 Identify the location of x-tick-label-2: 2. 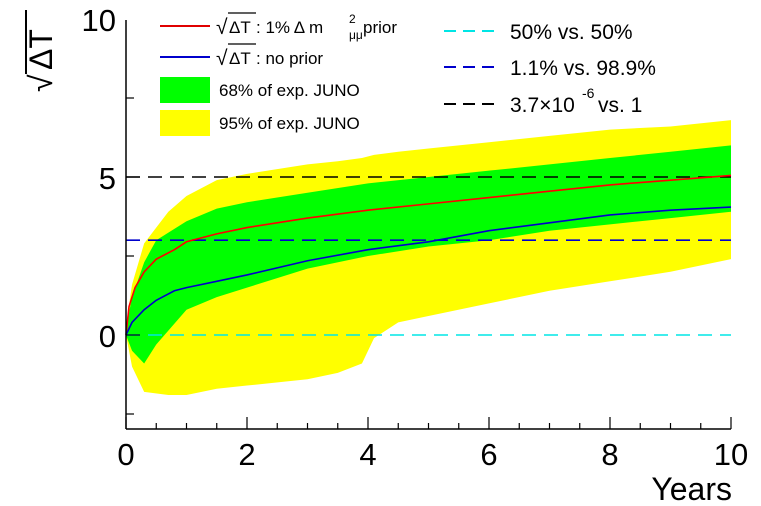
(246, 454).